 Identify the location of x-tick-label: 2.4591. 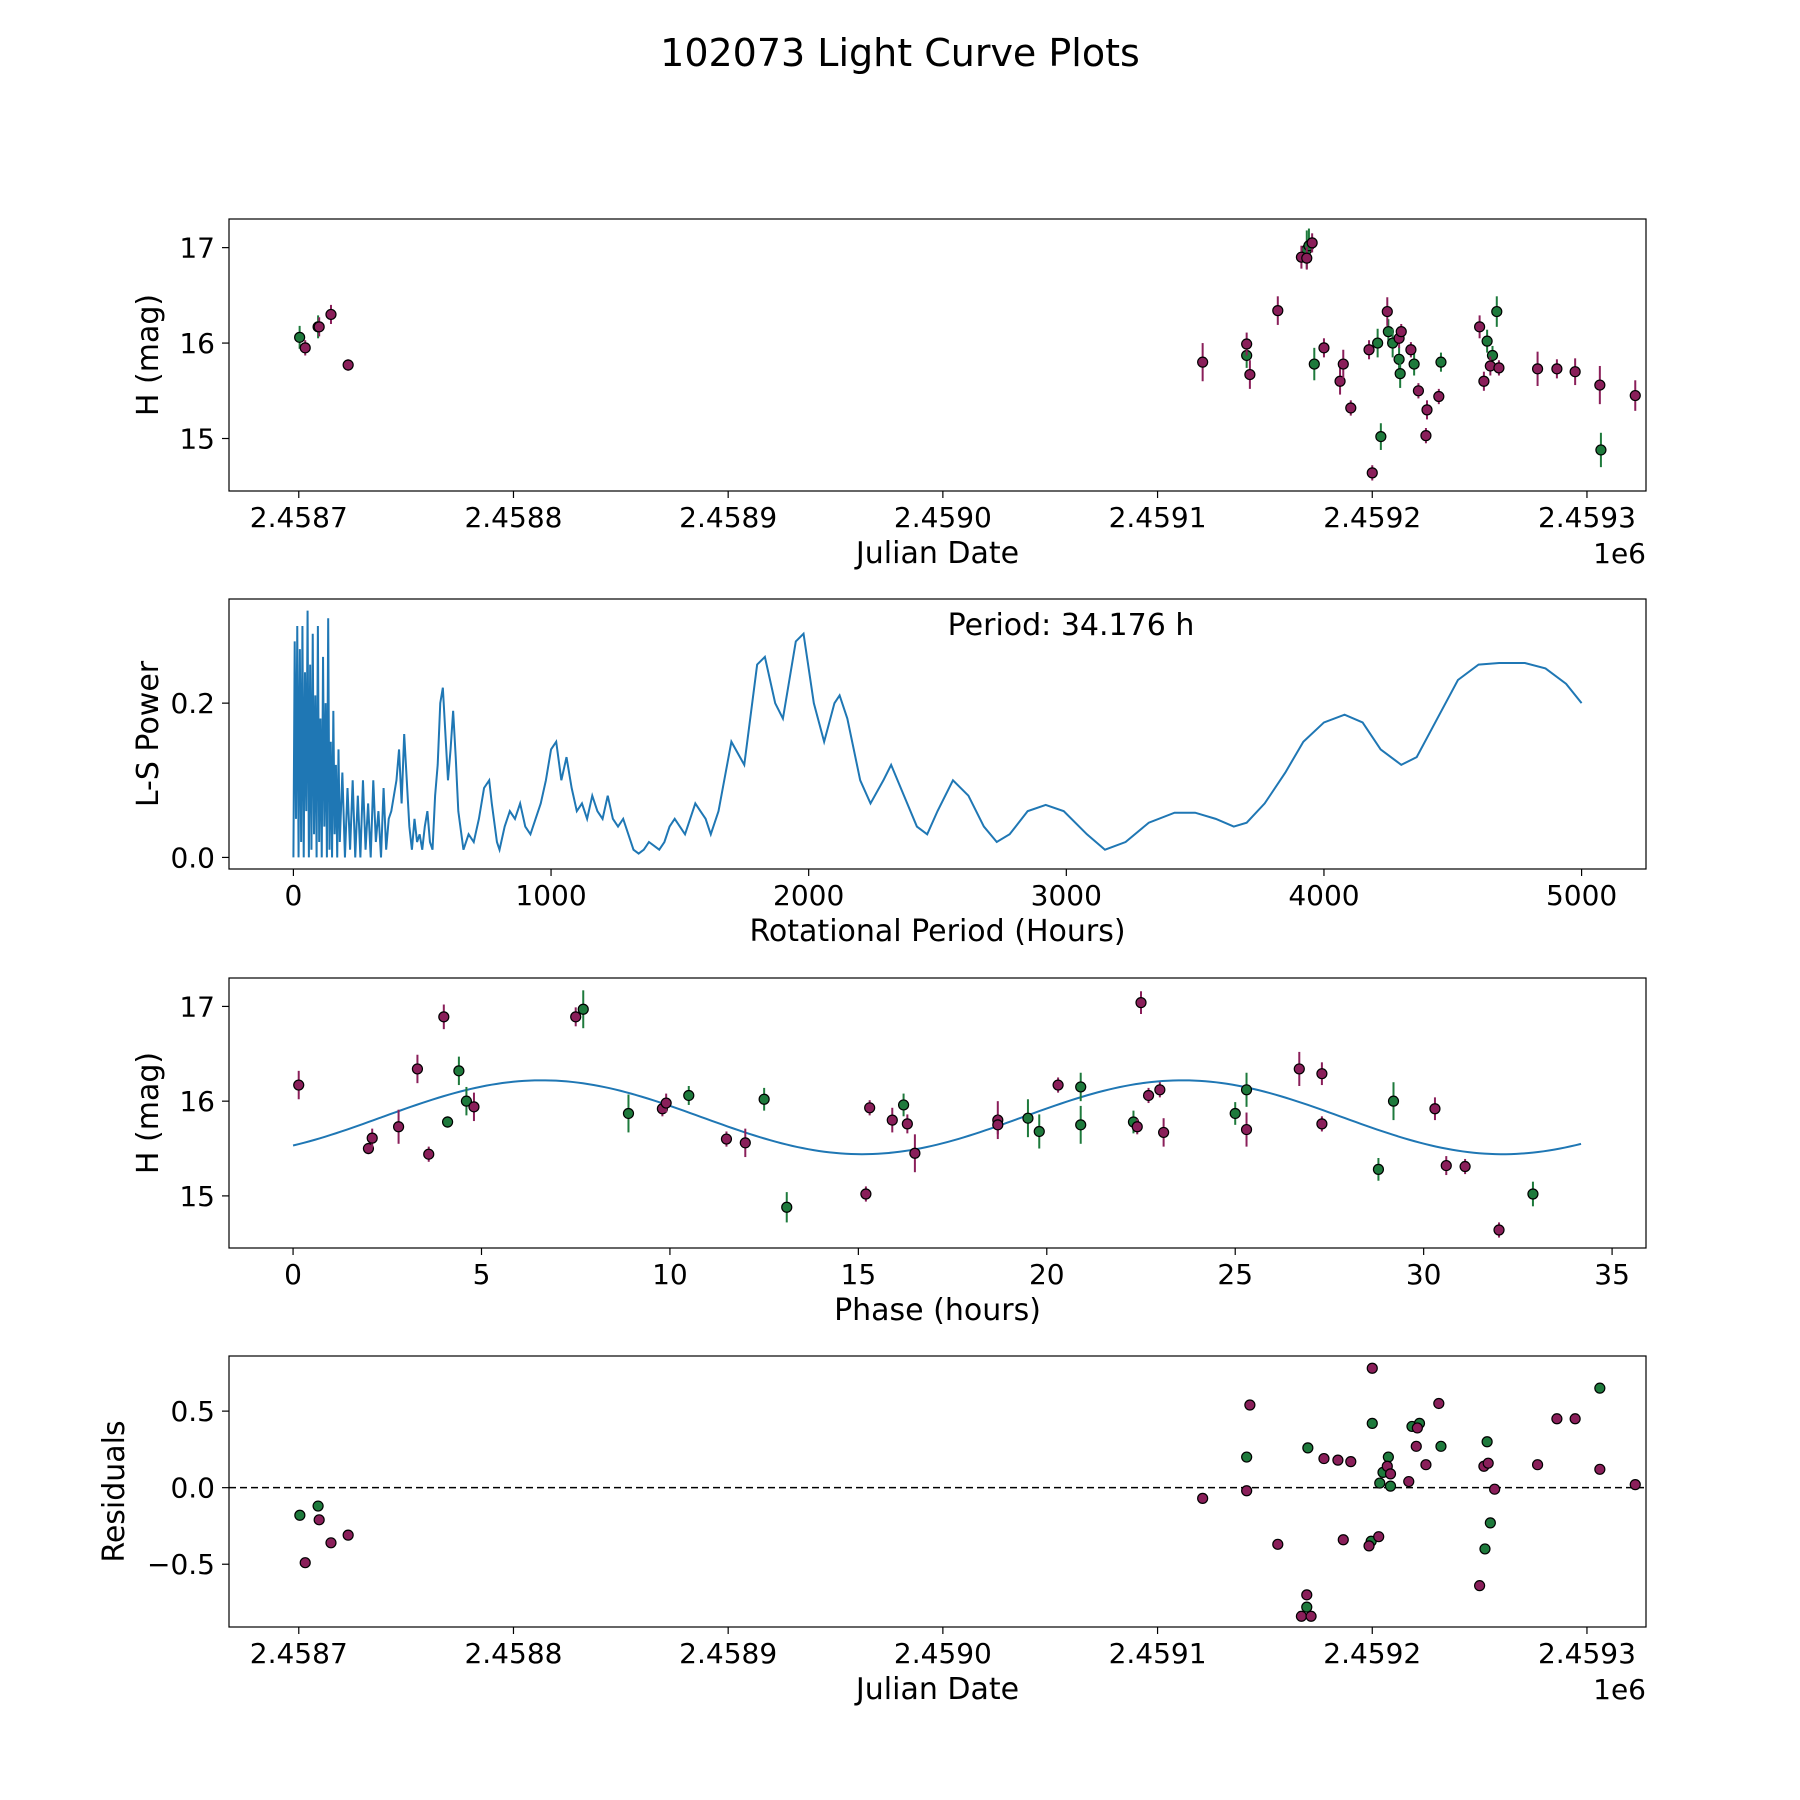
(1158, 517).